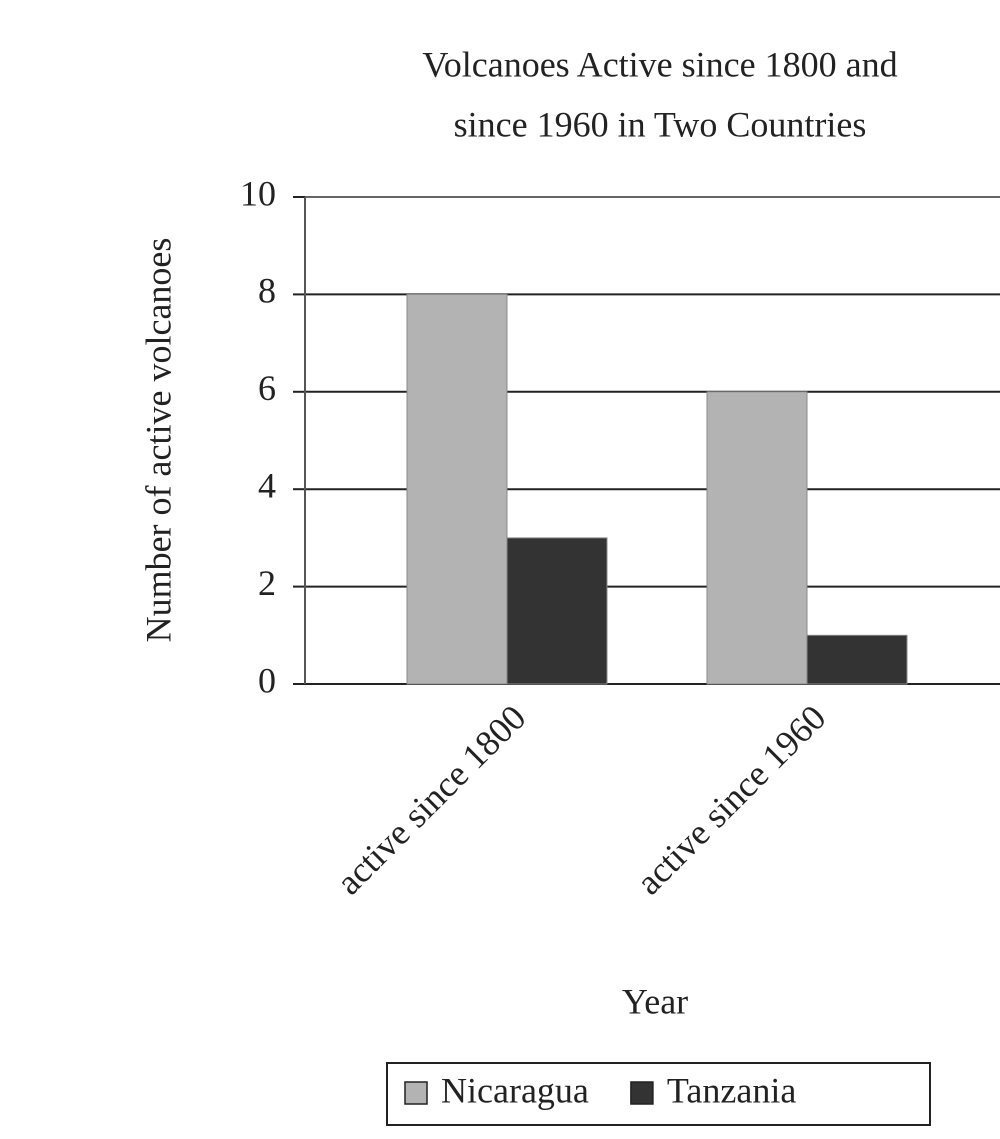 Image resolution: width=1000 pixels, height=1139 pixels. I want to click on legend-label: Tanzania, so click(731, 1090).